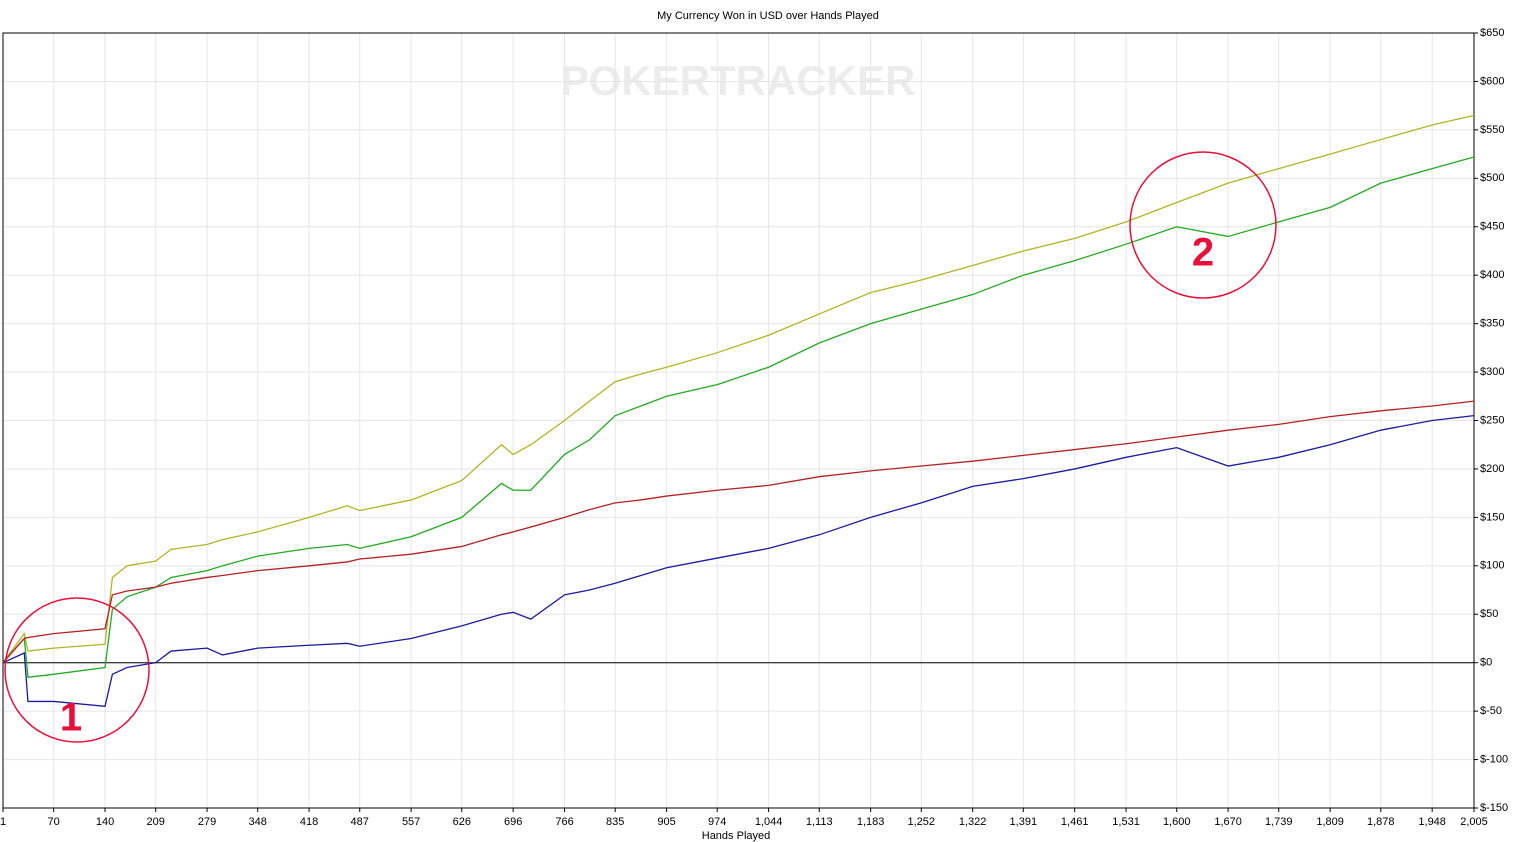  What do you see at coordinates (1381, 822) in the screenshot?
I see `x-tick-label: 1,878` at bounding box center [1381, 822].